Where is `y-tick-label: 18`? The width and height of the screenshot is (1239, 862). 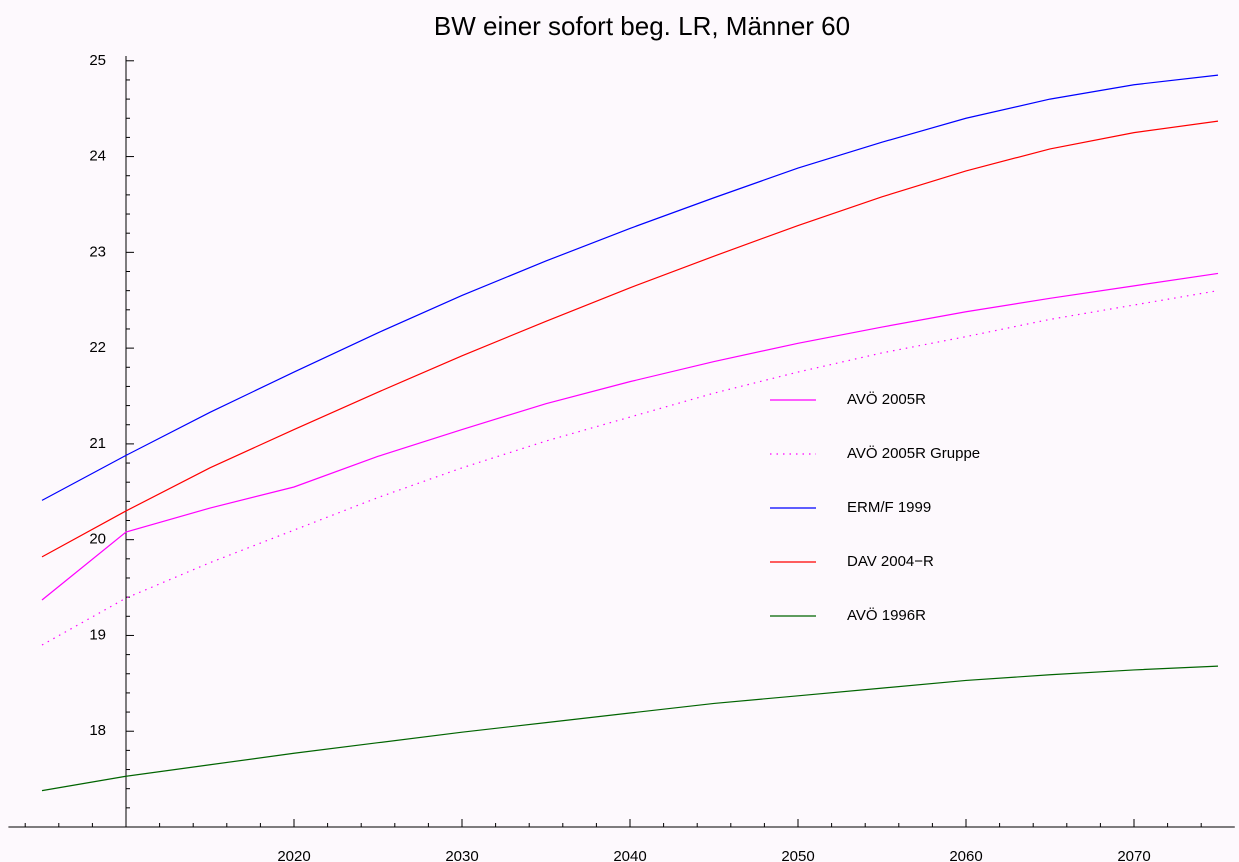 y-tick-label: 18 is located at coordinates (97, 730).